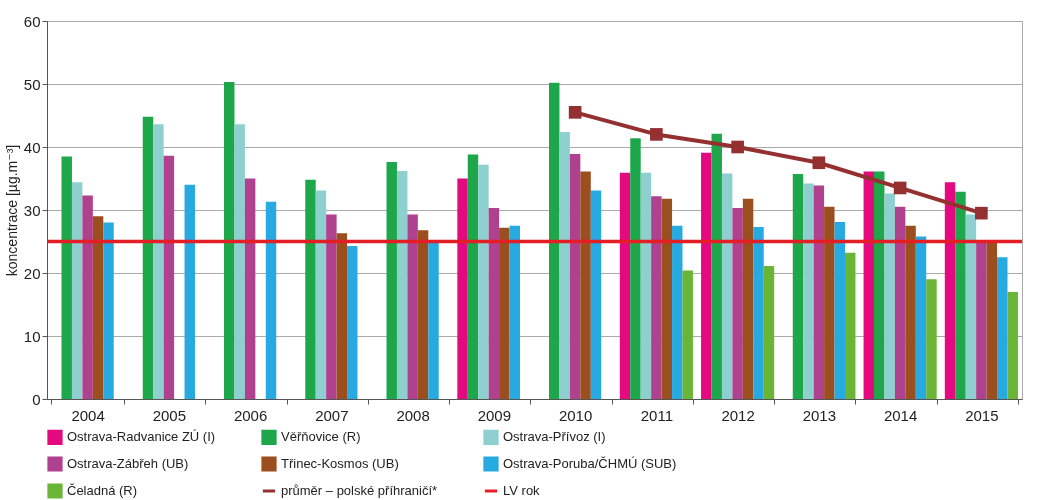 The height and width of the screenshot is (500, 1058). I want to click on legend-label: Ostrava-Zábřeh (UB), so click(128, 463).